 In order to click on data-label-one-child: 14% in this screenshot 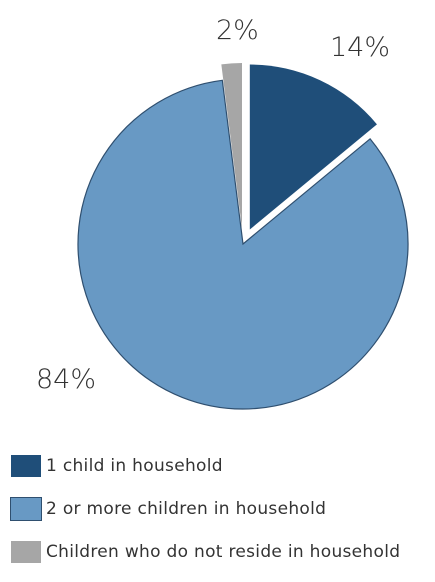, I will do `click(360, 47)`.